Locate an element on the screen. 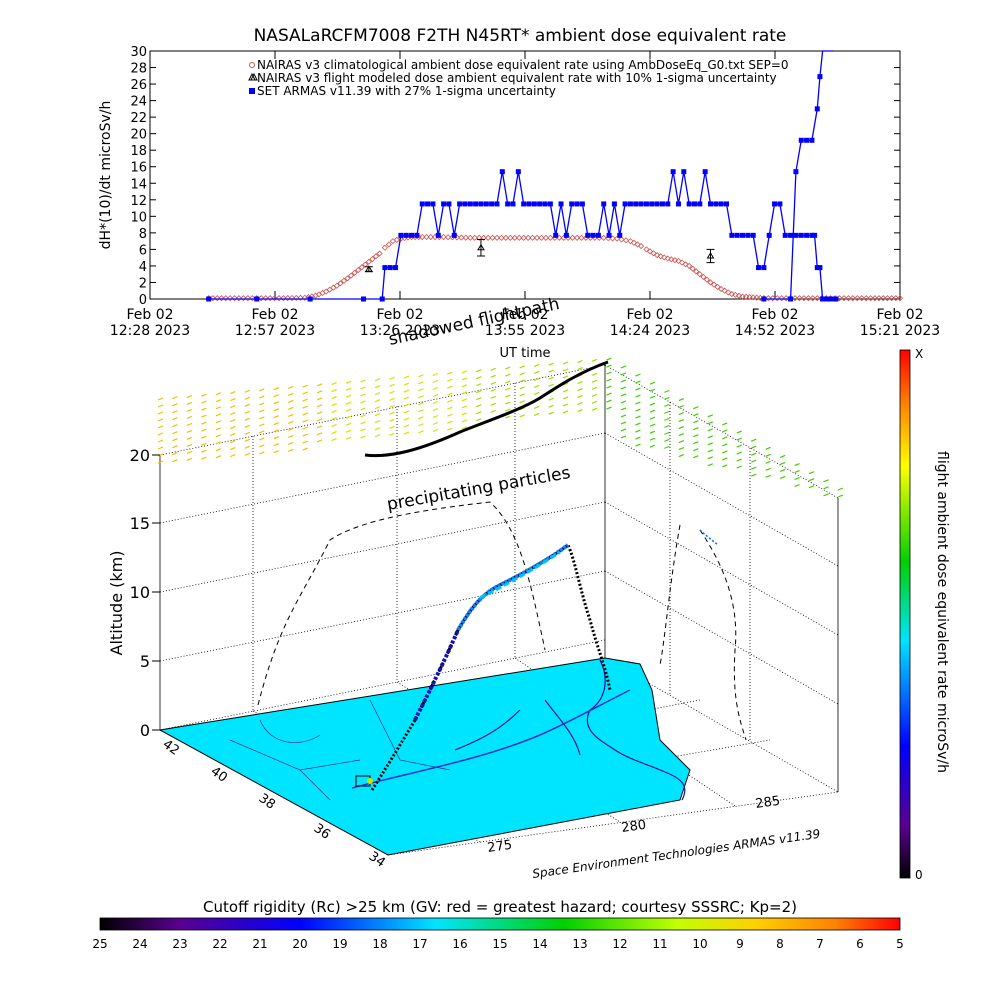 The height and width of the screenshot is (1000, 1000). y-tick-label: 6 is located at coordinates (143, 250).